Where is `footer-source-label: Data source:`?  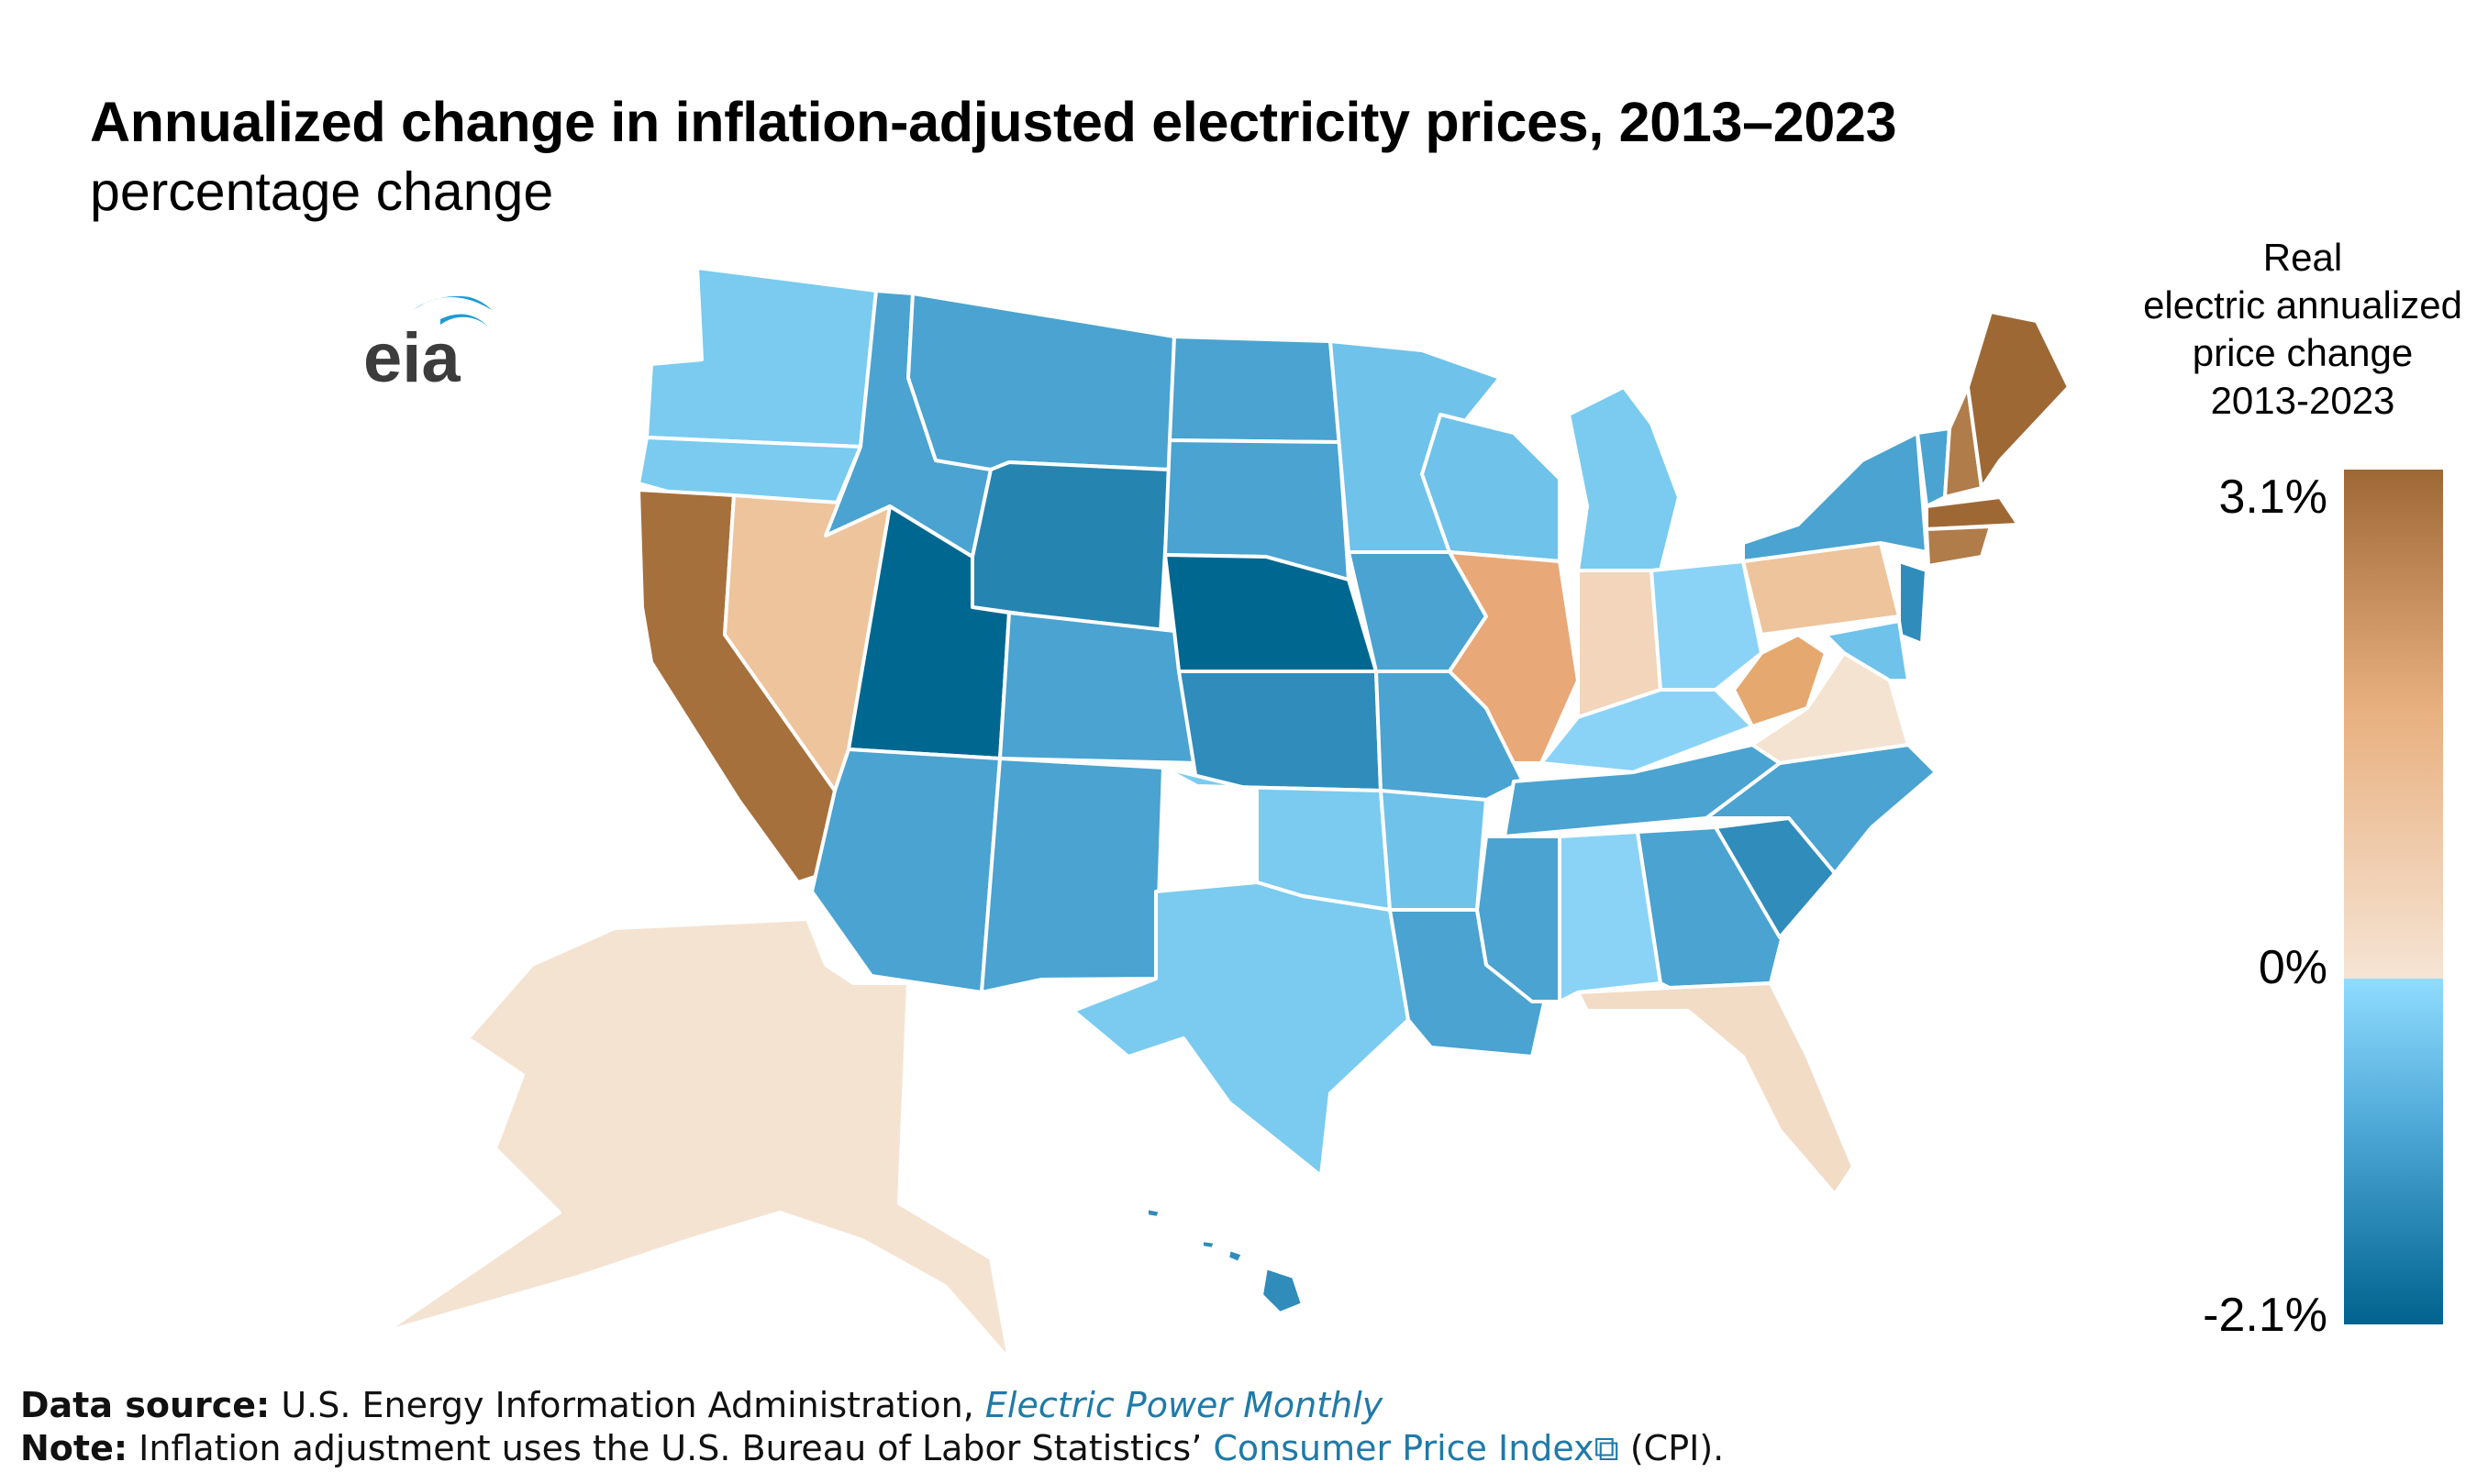
footer-source-label: Data source: is located at coordinates (145, 1405).